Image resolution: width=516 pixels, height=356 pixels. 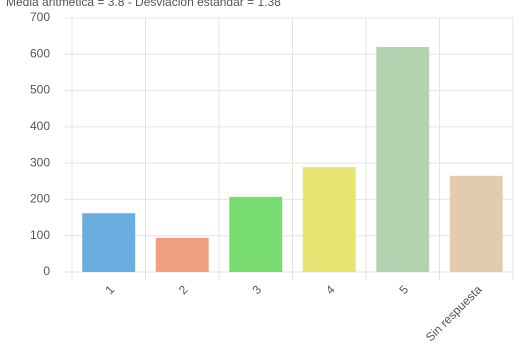 I want to click on x-tick-label: Sin respuesta, so click(x=454, y=313).